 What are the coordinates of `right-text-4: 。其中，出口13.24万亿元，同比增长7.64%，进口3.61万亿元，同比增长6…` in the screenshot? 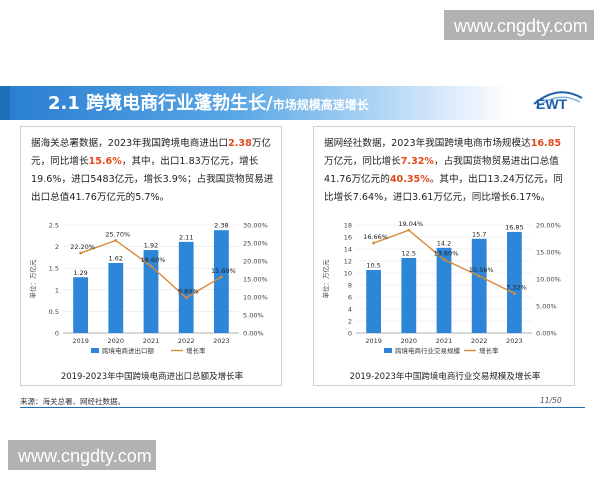 It's located at (443, 188).